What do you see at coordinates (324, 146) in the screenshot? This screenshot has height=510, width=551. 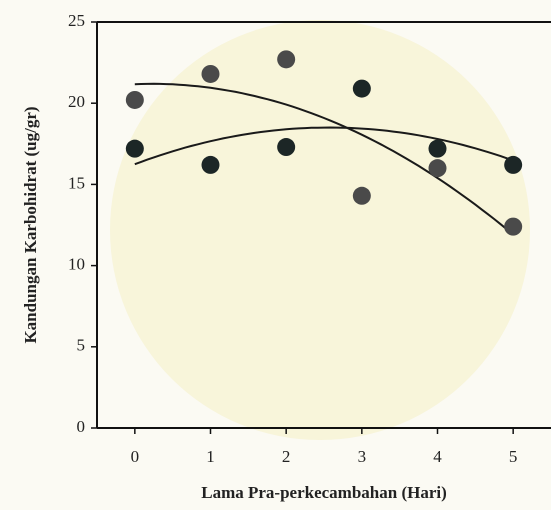 I see `trendline` at bounding box center [324, 146].